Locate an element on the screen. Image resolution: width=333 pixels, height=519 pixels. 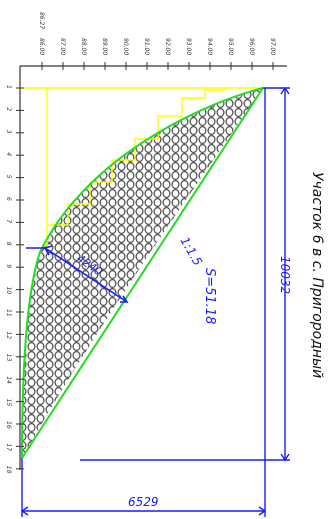
horizontal-dim-label: 10032 is located at coordinates (285, 275).